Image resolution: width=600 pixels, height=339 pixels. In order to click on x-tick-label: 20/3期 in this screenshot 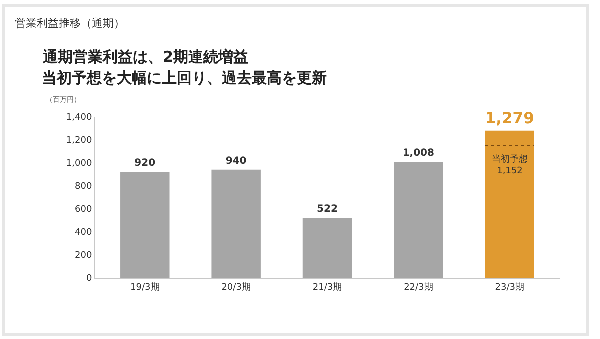, I will do `click(236, 287)`.